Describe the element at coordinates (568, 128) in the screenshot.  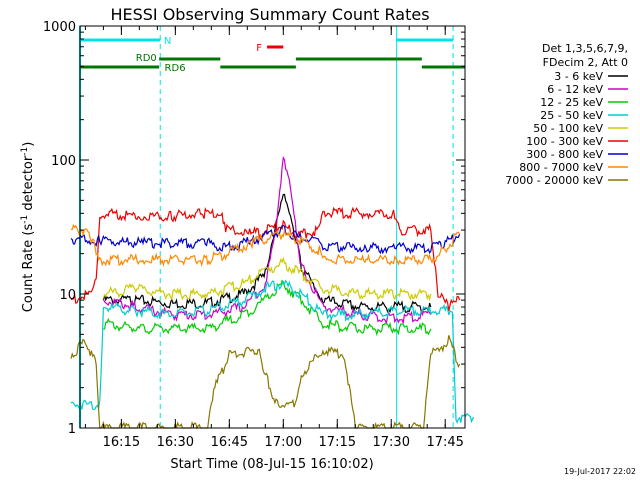
I see `legend-label: 50 - 100 keV` at that location.